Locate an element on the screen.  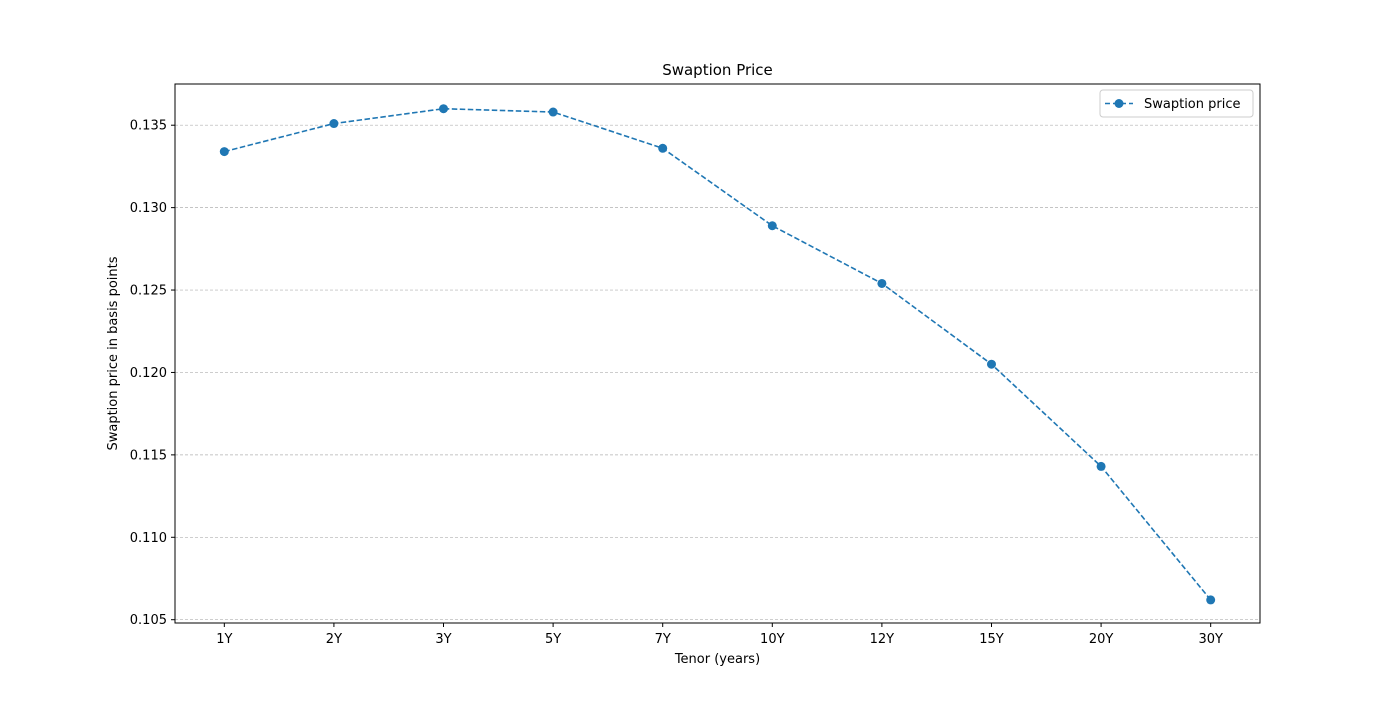
x-tick-label: 3Y is located at coordinates (443, 639).